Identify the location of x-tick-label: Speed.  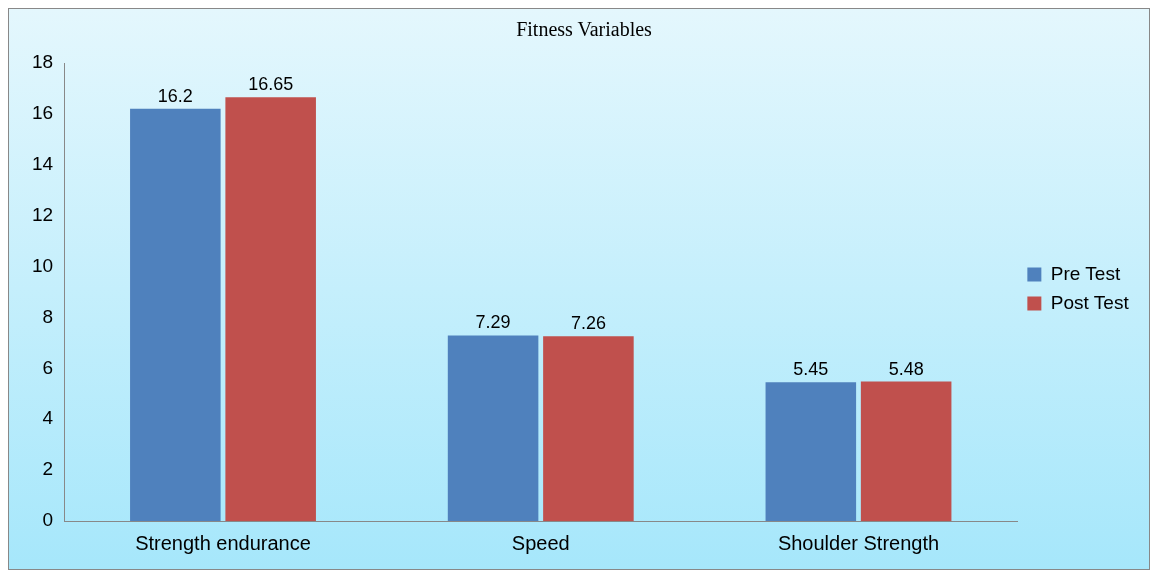
(540, 542).